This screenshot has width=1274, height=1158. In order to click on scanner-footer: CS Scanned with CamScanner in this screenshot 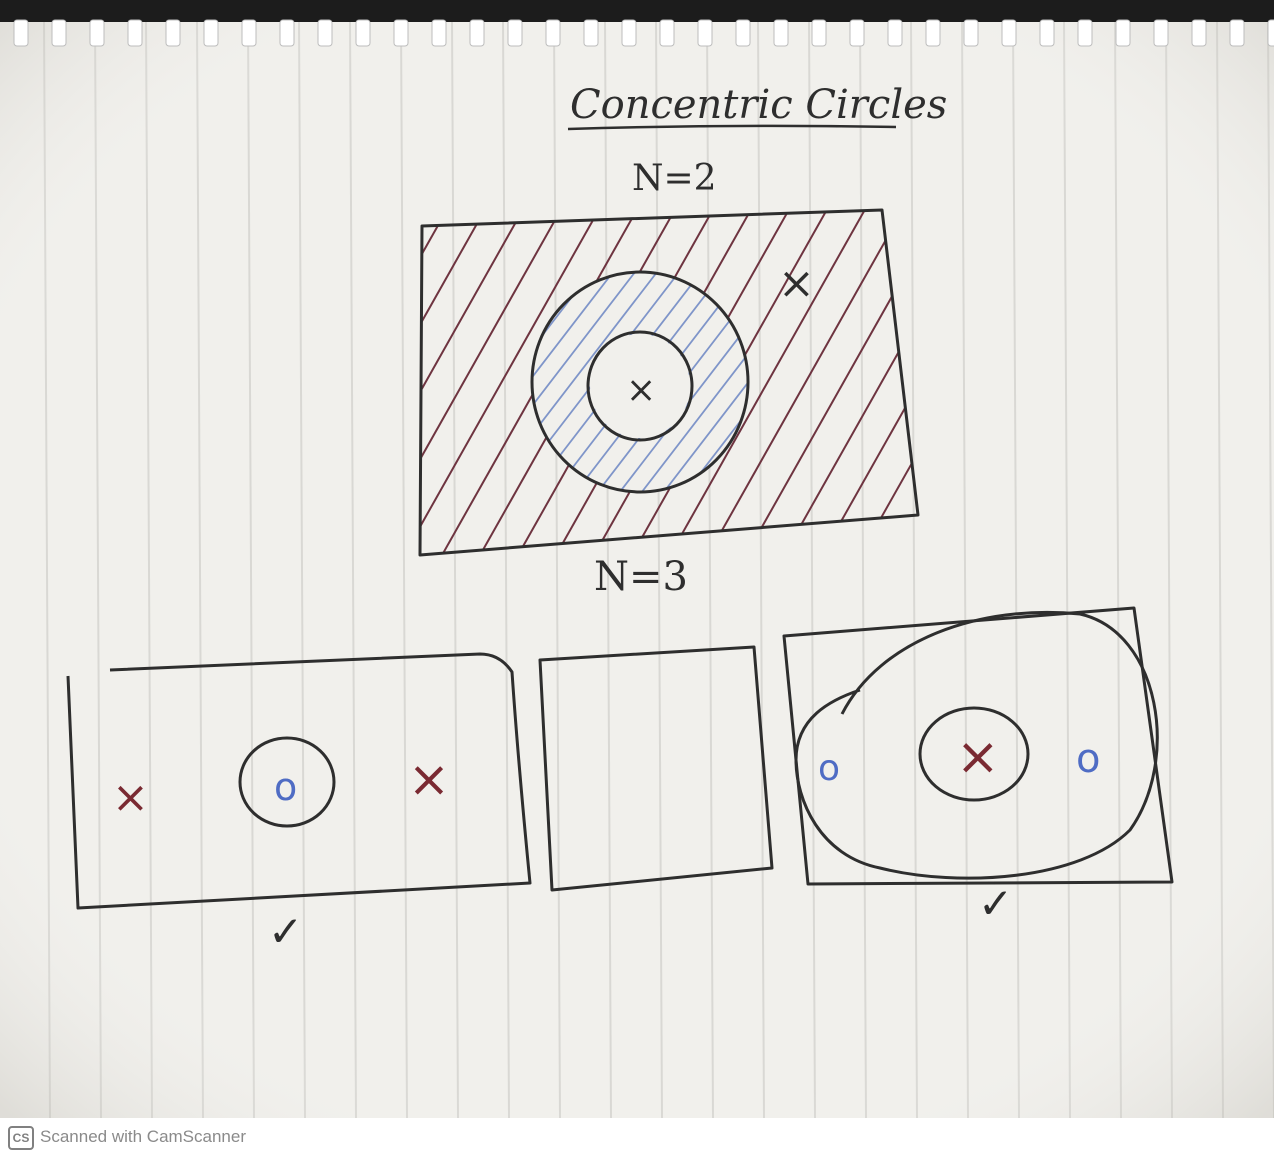, I will do `click(637, 1138)`.